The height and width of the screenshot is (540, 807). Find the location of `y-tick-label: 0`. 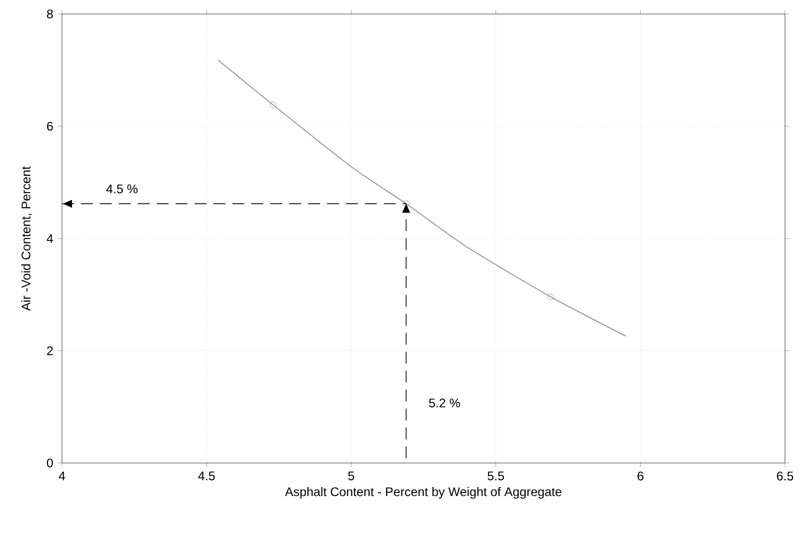

y-tick-label: 0 is located at coordinates (49, 463).